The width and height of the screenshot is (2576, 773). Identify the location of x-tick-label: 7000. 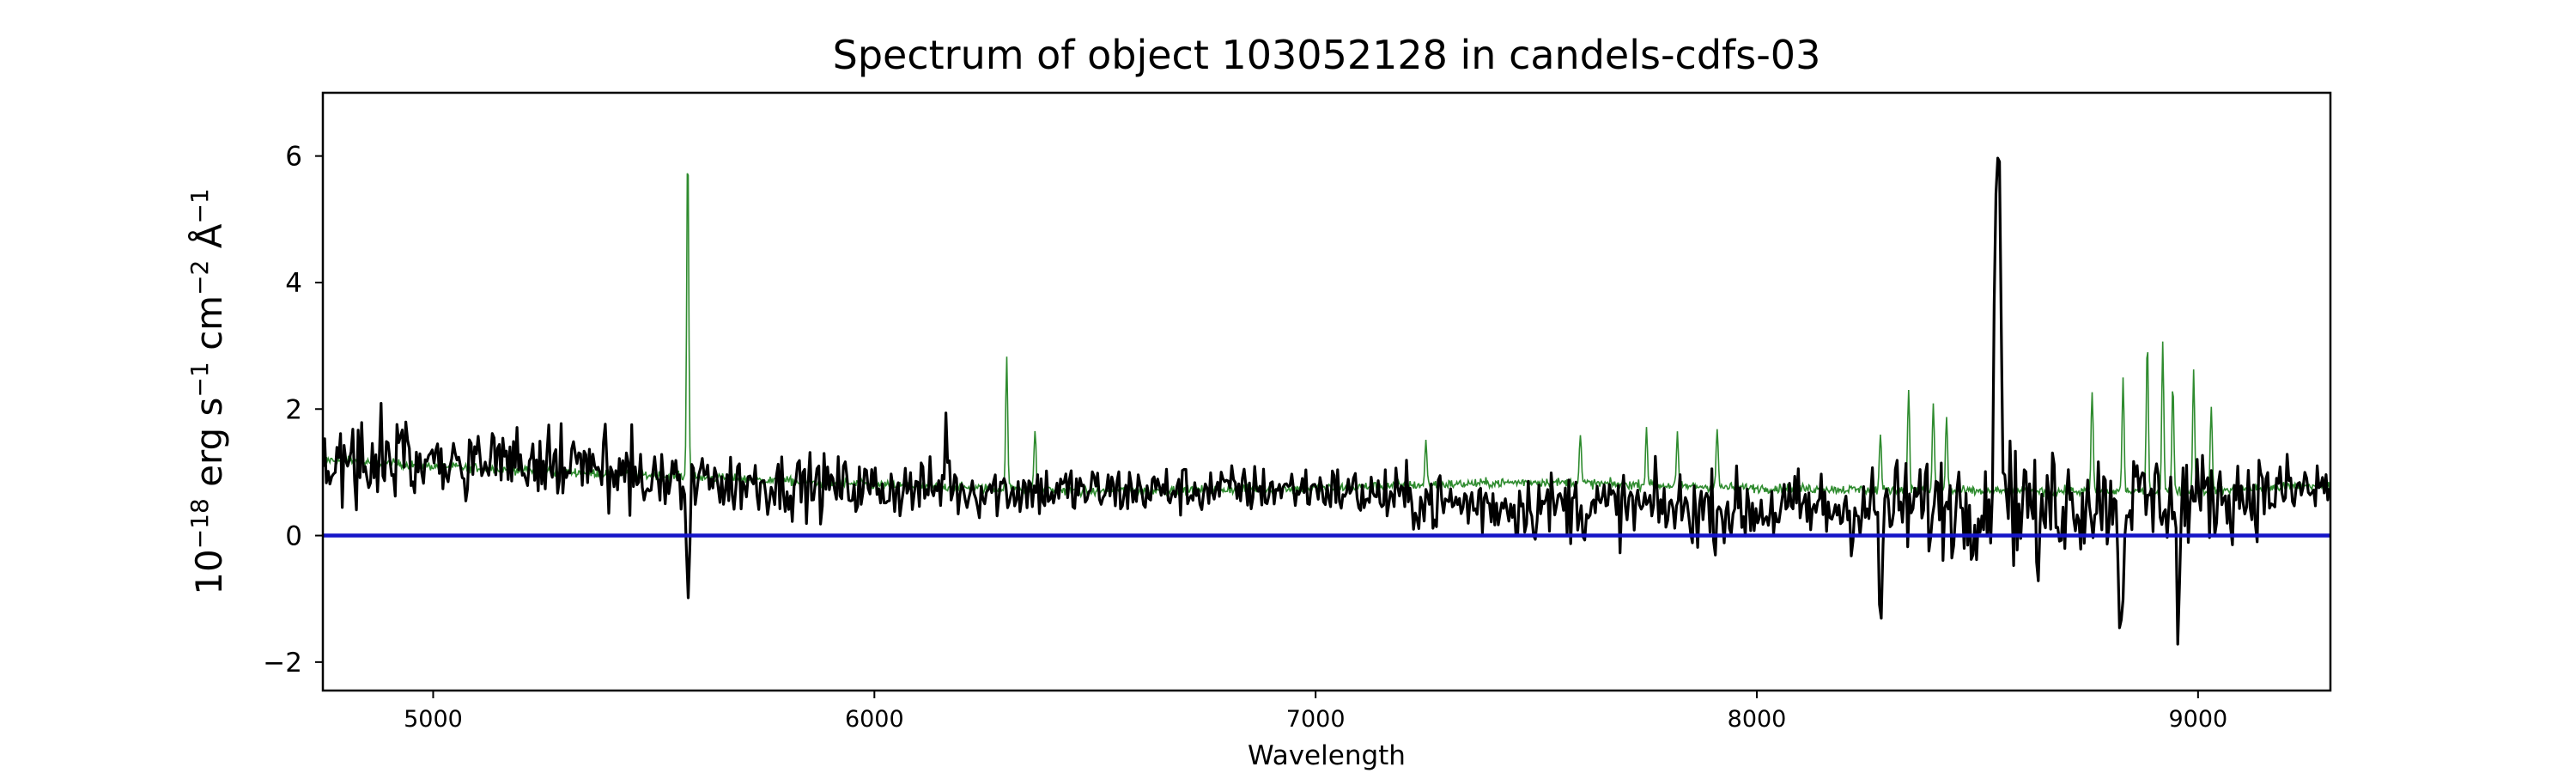
(1316, 719).